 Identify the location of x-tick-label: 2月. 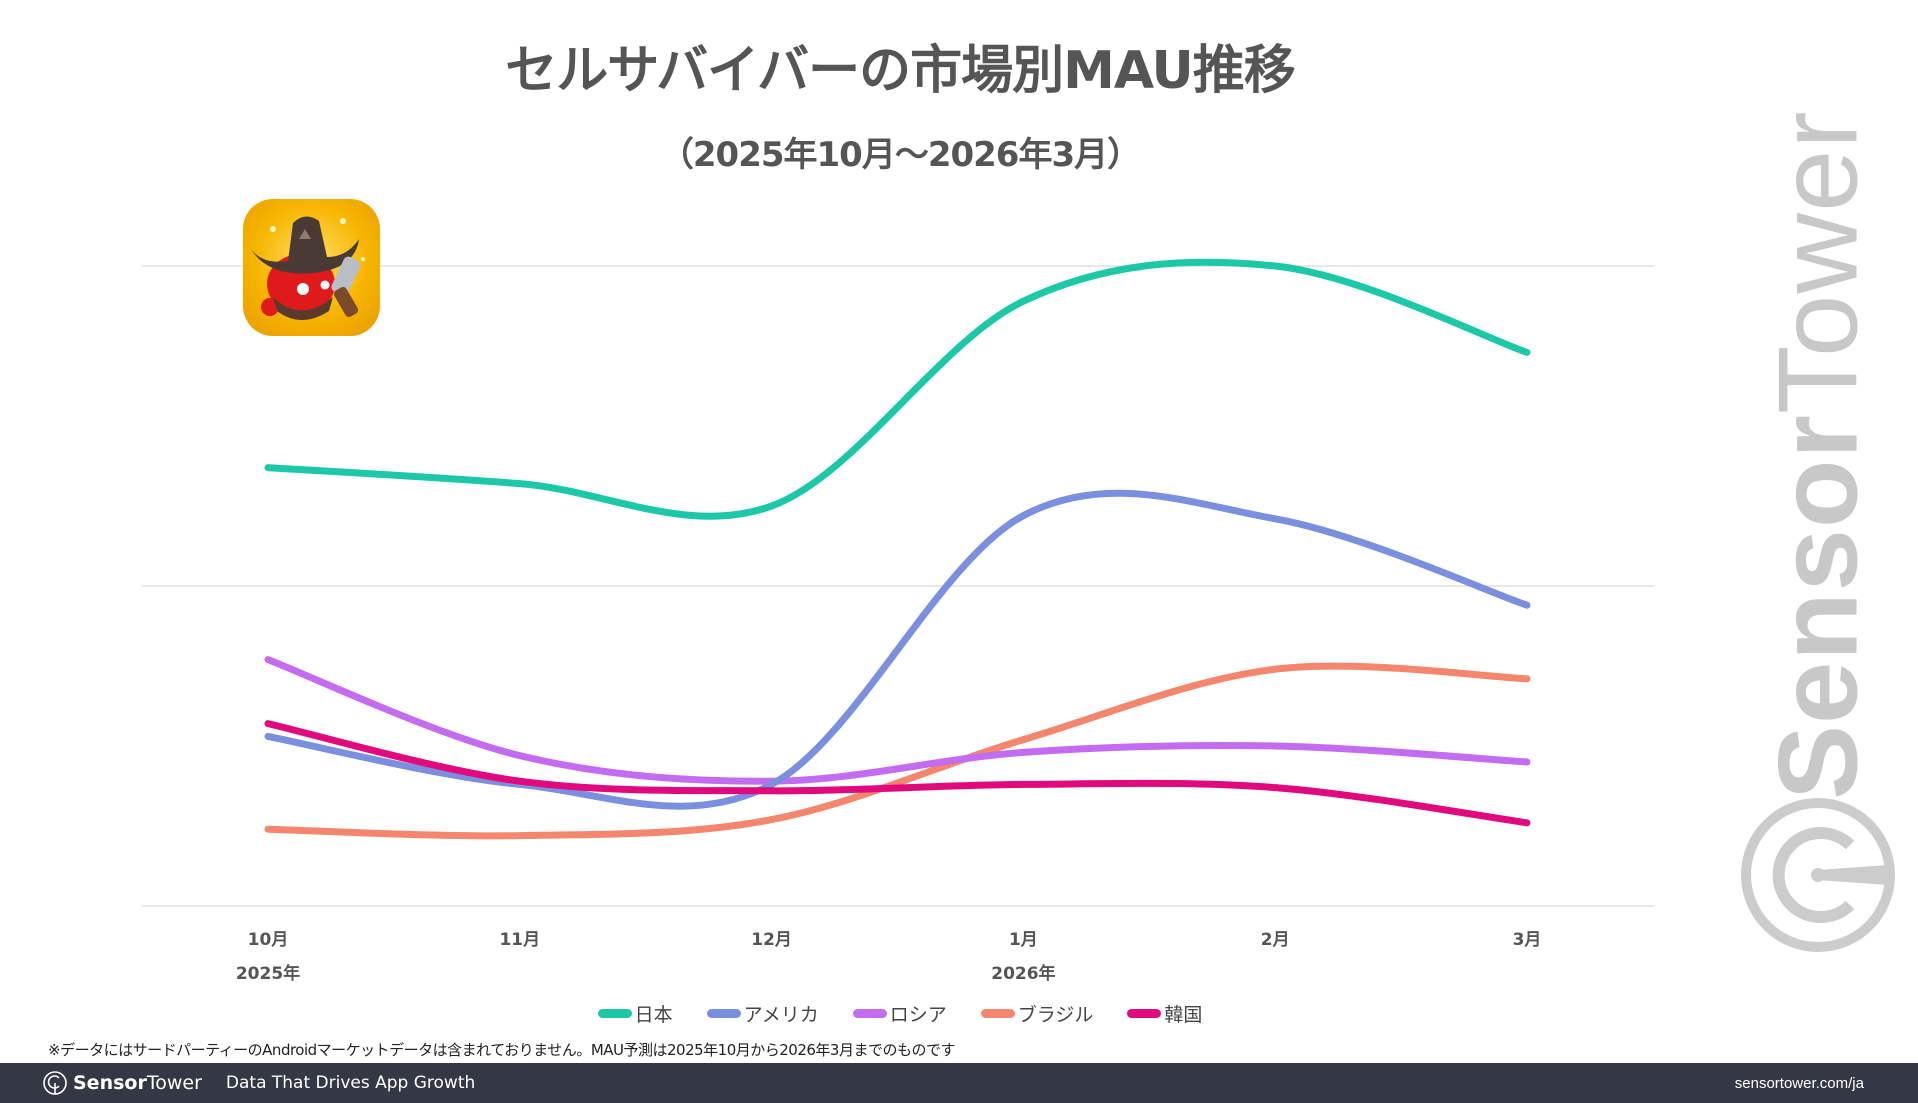
(1275, 940).